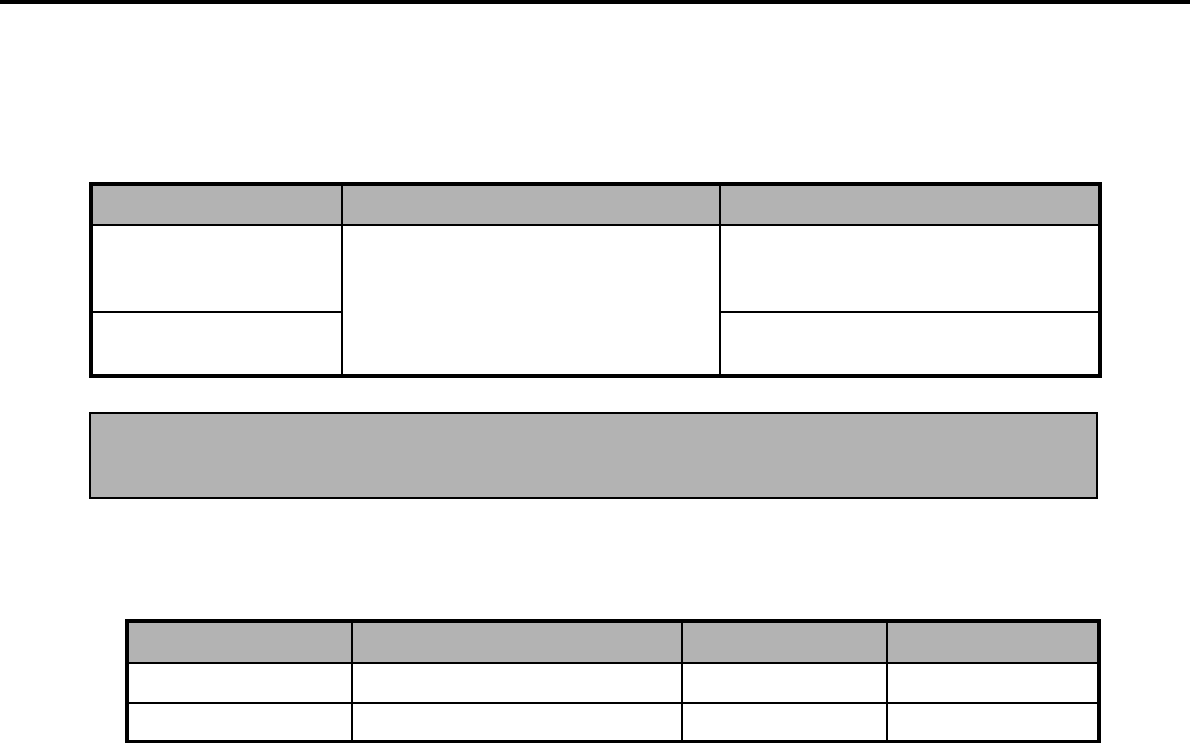 The height and width of the screenshot is (743, 1190). I want to click on page-top-edge-bar, so click(595, 2).